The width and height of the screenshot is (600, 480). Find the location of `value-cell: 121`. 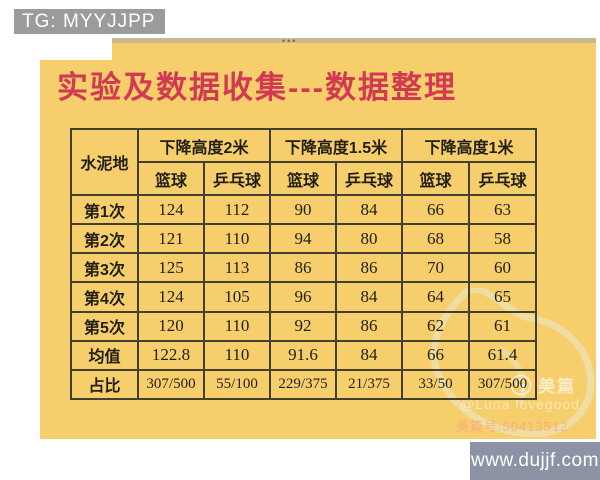

value-cell: 121 is located at coordinates (171, 239).